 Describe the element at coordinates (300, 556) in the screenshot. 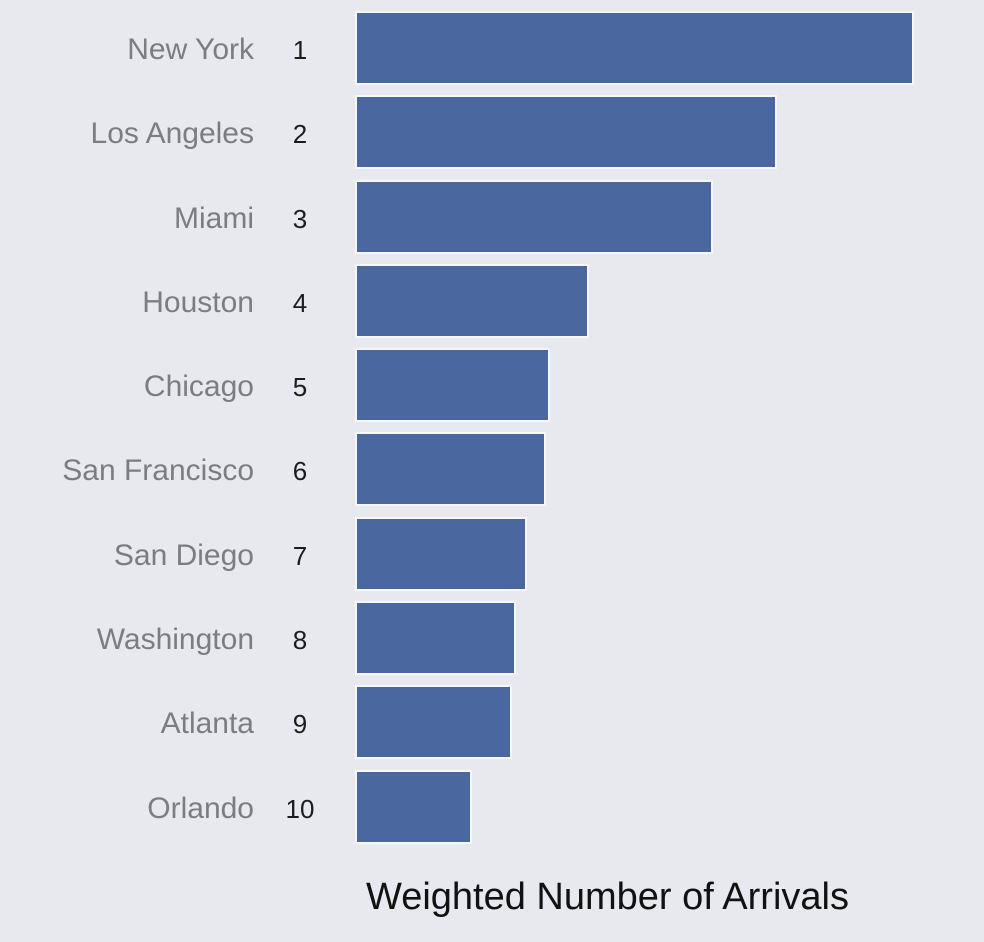

I see `rank-label: 7` at that location.